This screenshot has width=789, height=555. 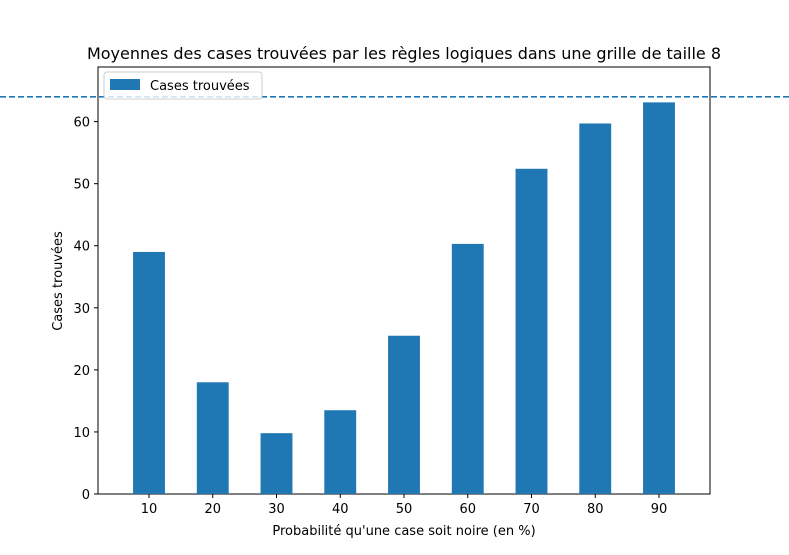 What do you see at coordinates (200, 86) in the screenshot?
I see `legend-entry-cases-trouvees: Cases trouvées` at bounding box center [200, 86].